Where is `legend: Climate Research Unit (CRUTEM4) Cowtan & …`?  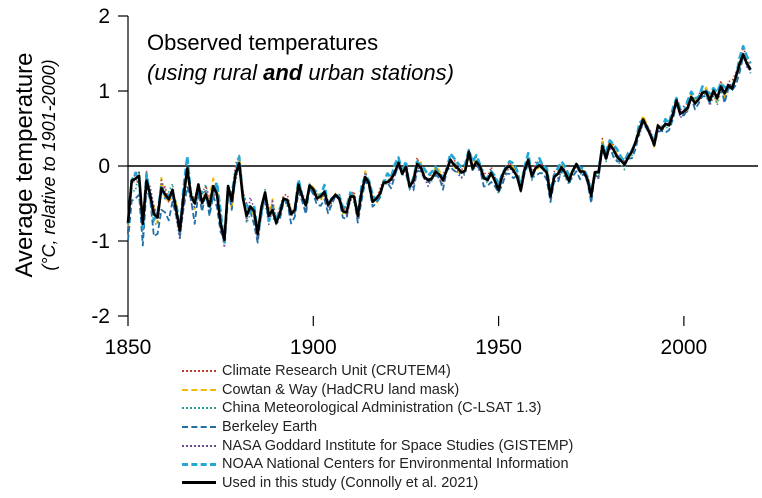 legend: Climate Research Unit (CRUTEM4) Cowtan & … is located at coordinates (377, 427).